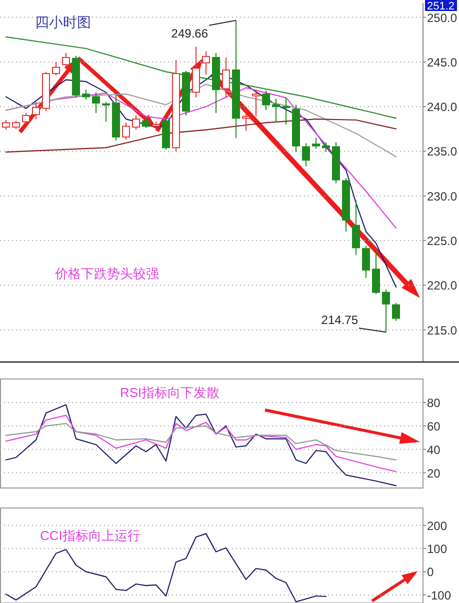 The height and width of the screenshot is (603, 459). Describe the element at coordinates (442, 196) in the screenshot. I see `y-tick-label: 230.0` at that location.